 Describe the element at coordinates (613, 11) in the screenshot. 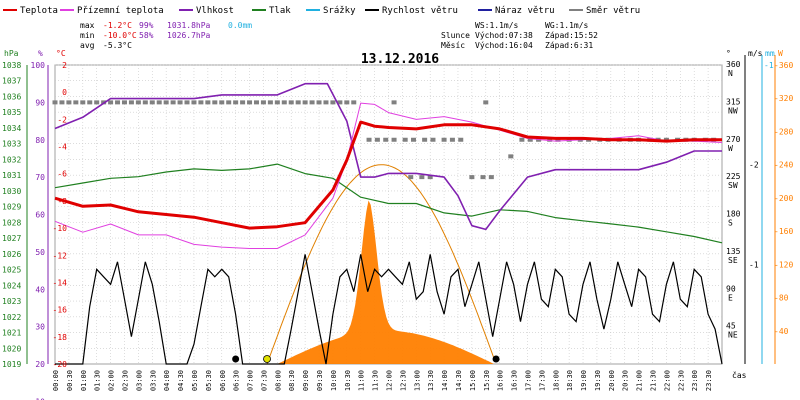

I see `legend-label-smer-vetru: Směr větru` at that location.